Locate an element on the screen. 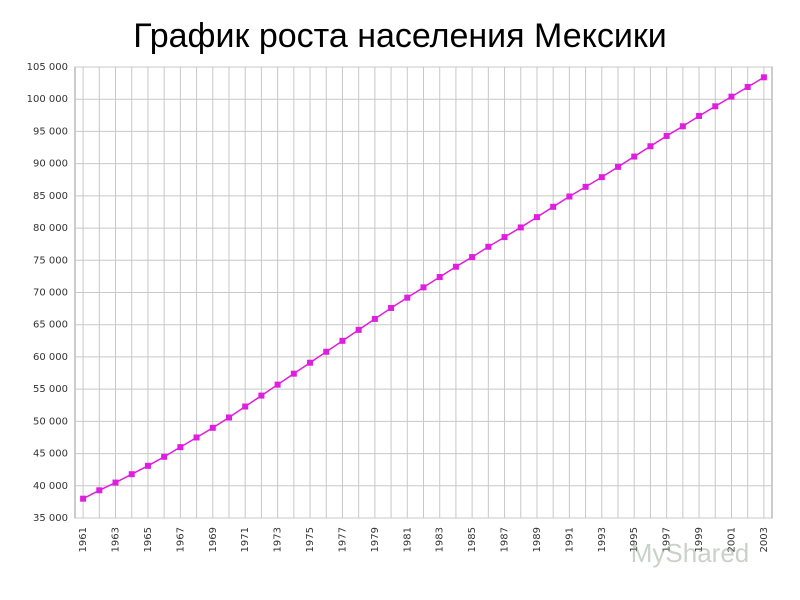  y-tick-label: 100 000 is located at coordinates (47, 99).